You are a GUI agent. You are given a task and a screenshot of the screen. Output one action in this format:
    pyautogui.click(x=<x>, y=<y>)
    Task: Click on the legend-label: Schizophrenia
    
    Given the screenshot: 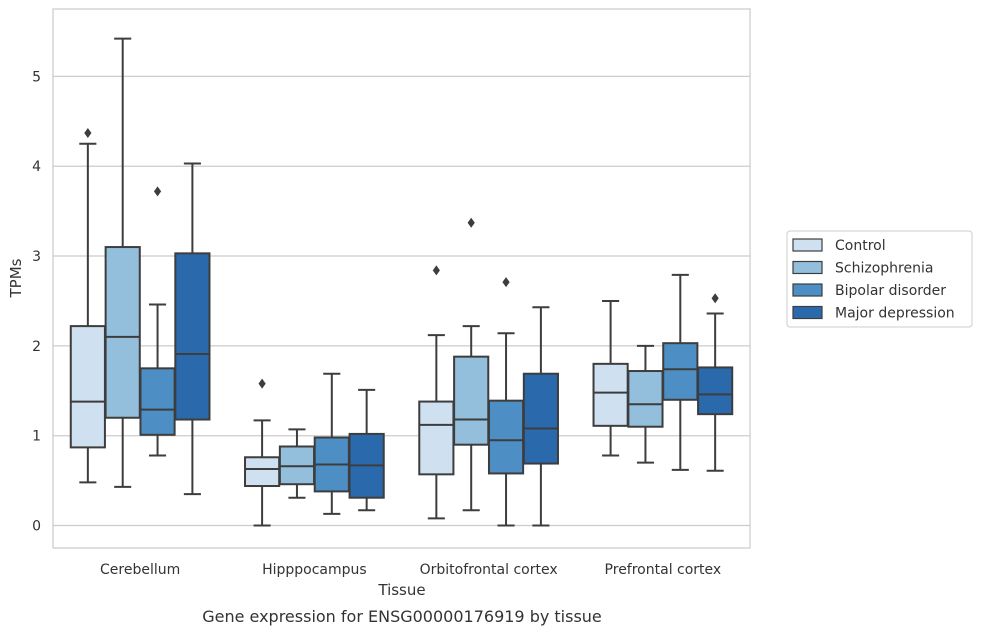 What is the action you would take?
    pyautogui.click(x=884, y=269)
    